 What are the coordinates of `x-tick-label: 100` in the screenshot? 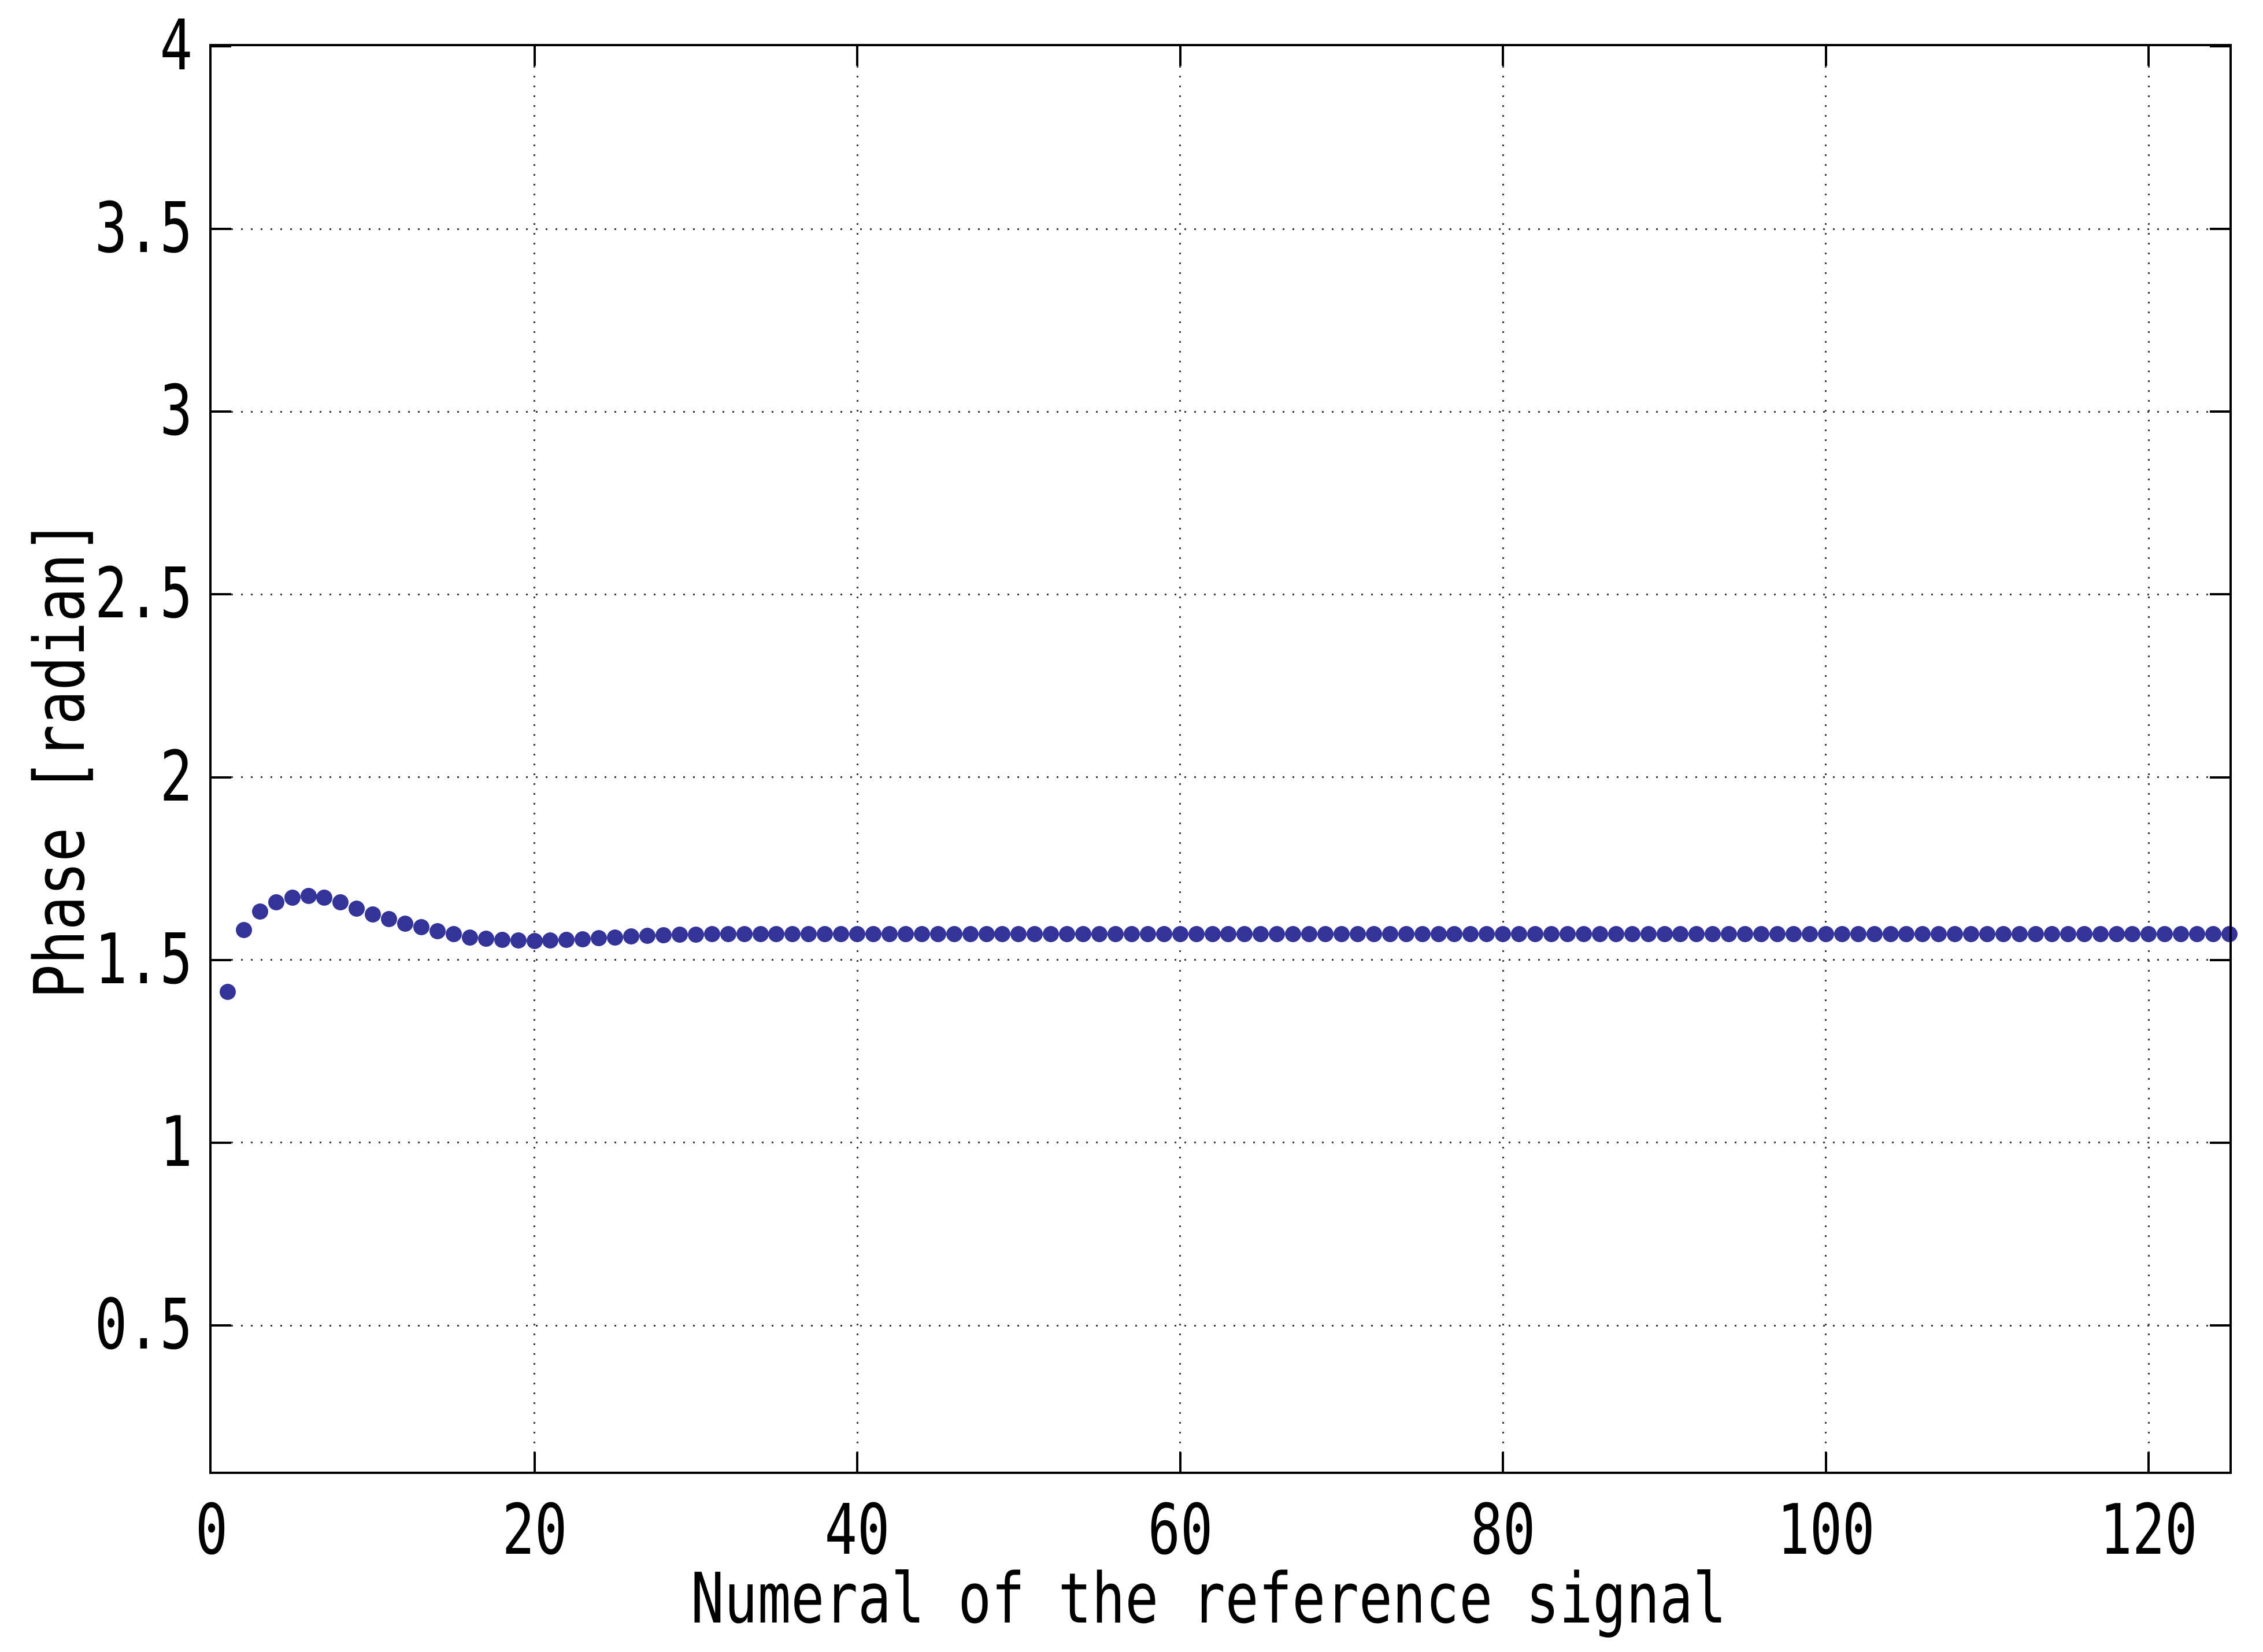 It's located at (1826, 1530).